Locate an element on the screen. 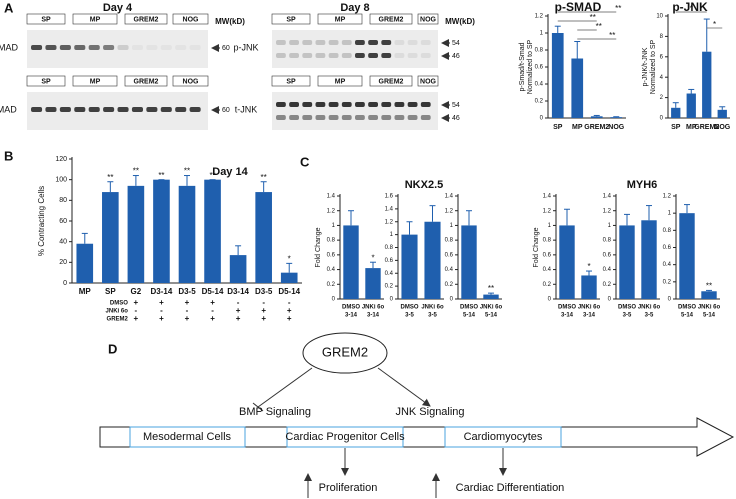  blot-label: p-JNK is located at coordinates (245, 47).